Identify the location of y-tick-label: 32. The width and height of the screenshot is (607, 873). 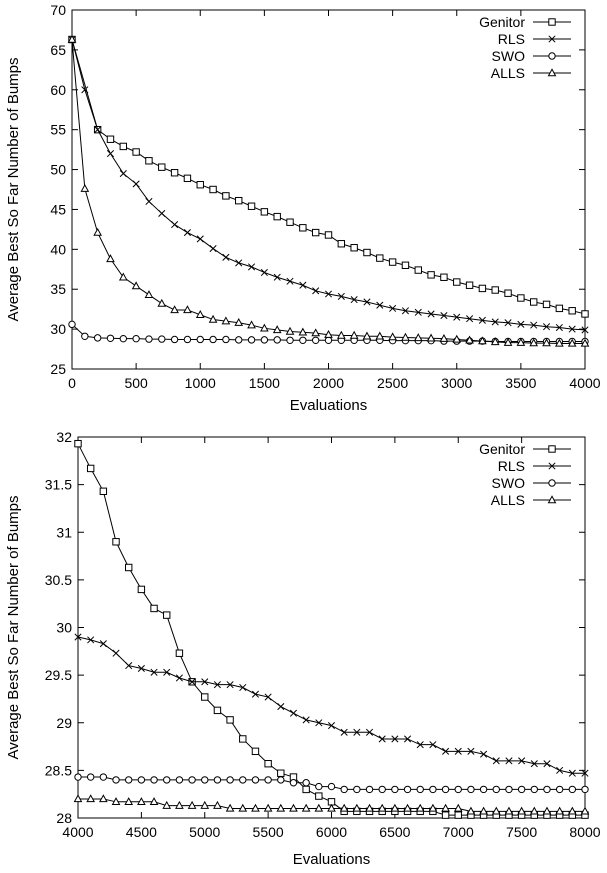
(64, 437).